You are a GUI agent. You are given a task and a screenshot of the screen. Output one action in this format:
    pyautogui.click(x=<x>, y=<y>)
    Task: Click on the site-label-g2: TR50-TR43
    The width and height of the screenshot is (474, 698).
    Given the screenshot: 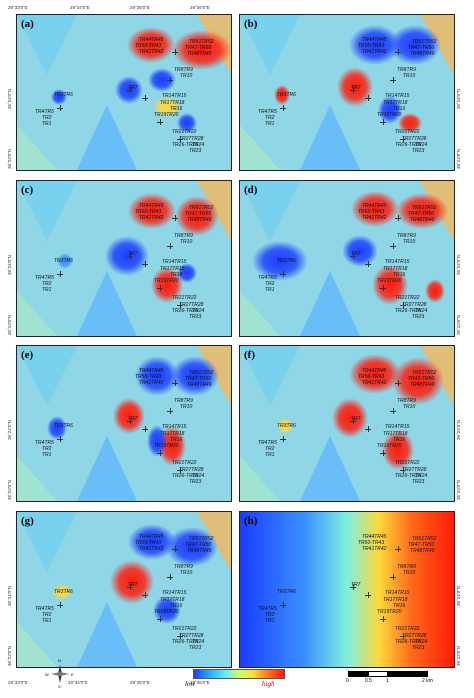 What is the action you would take?
    pyautogui.click(x=148, y=46)
    